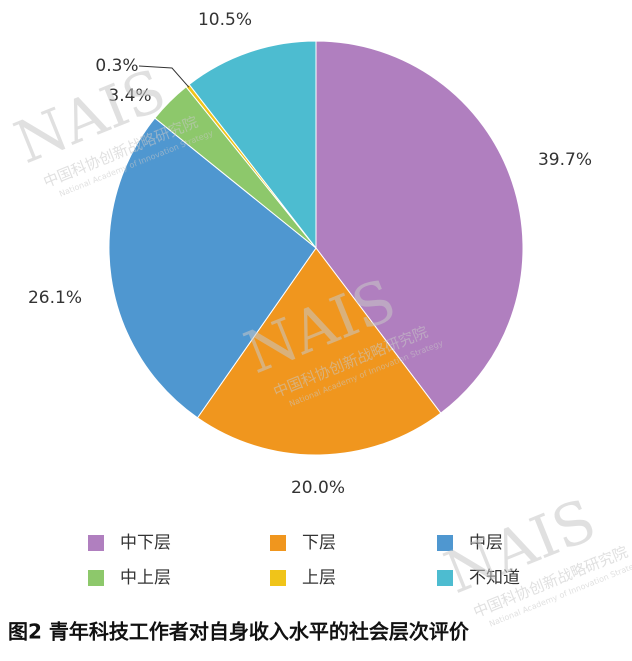  I want to click on legend-label: 中层, so click(486, 543).